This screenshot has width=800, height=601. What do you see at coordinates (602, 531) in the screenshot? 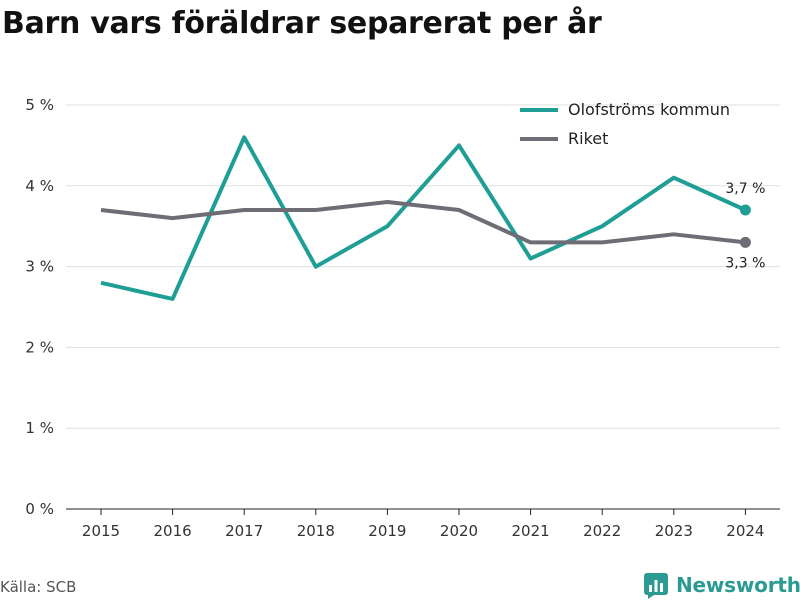
I see `x-tick-label: 2022` at bounding box center [602, 531].